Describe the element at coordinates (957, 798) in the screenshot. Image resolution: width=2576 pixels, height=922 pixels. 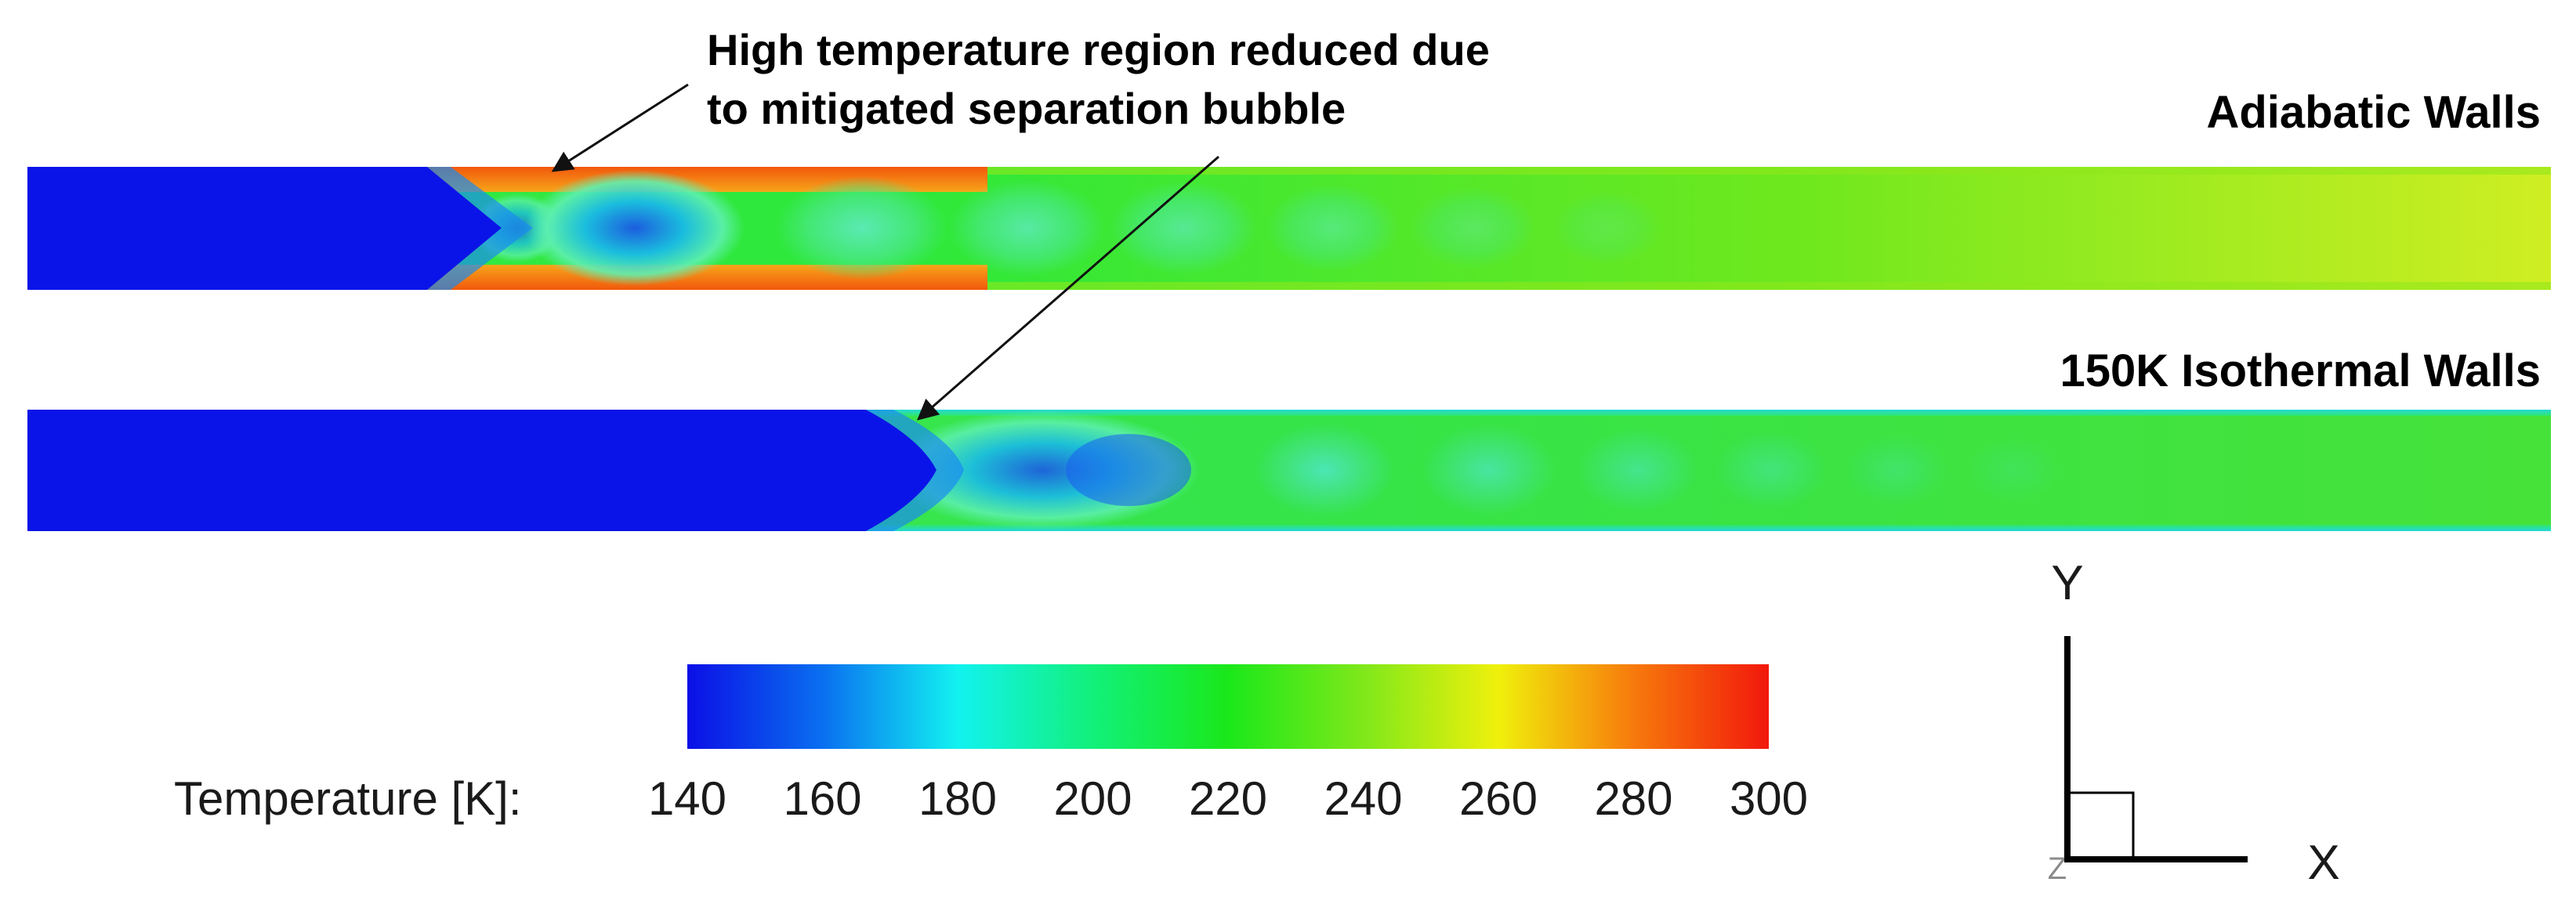
I see `colorbar-tick-label: 180` at that location.